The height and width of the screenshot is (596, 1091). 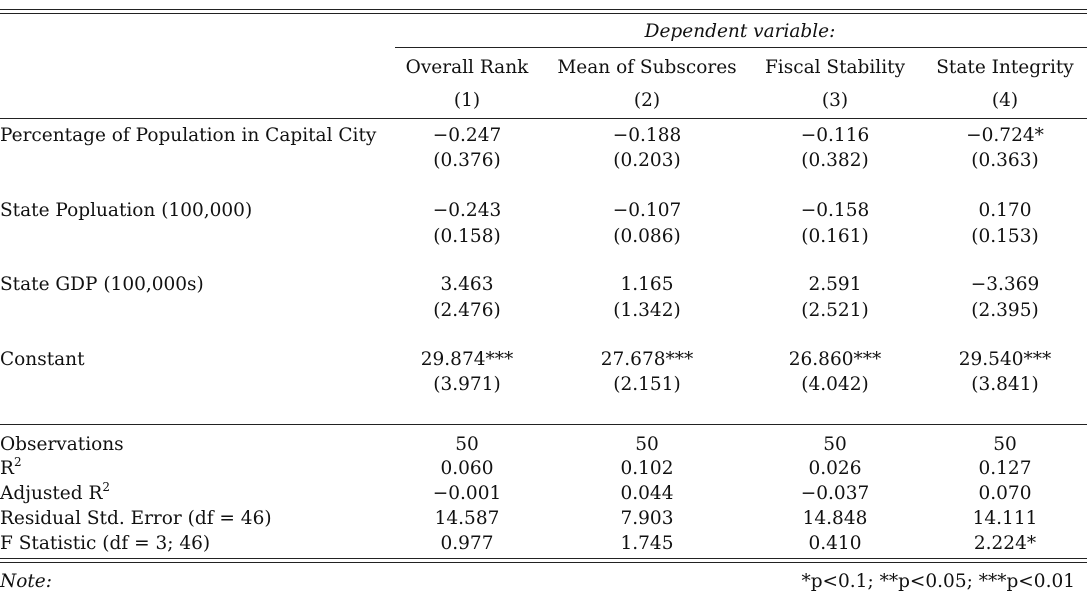 What do you see at coordinates (647, 518) in the screenshot?
I see `stat-cell: 7.903` at bounding box center [647, 518].